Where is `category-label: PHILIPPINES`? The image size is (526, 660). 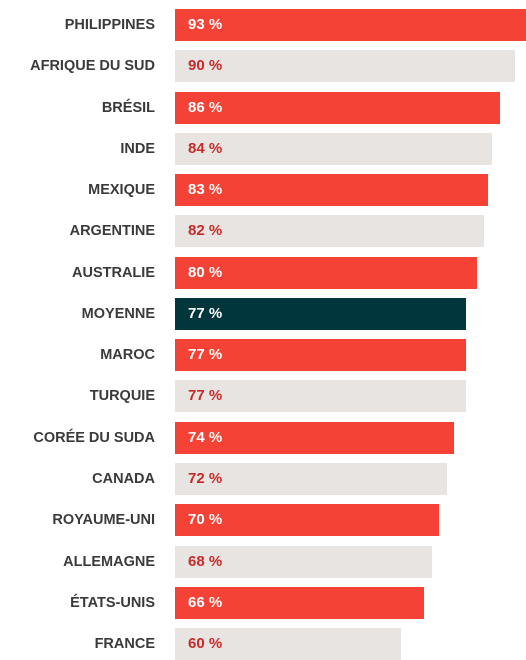 category-label: PHILIPPINES is located at coordinates (109, 25).